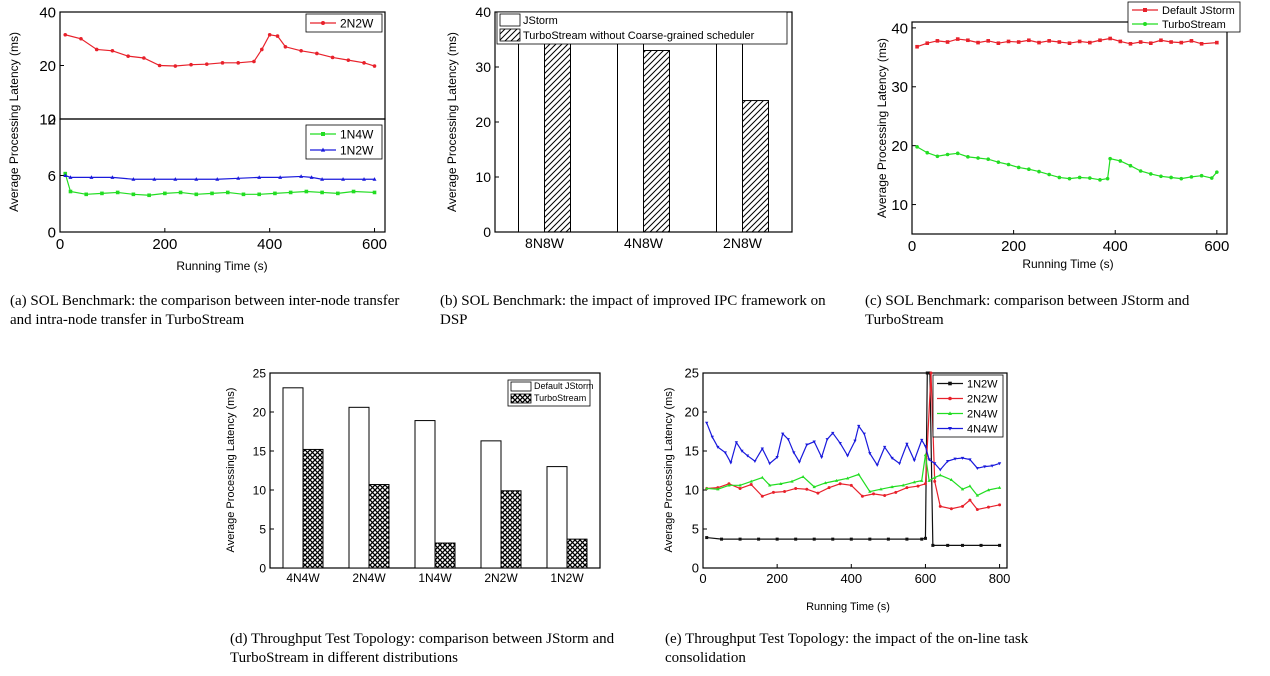 Image resolution: width=1270 pixels, height=676 pixels. Describe the element at coordinates (692, 490) in the screenshot. I see `y-tick-label: 10` at that location.